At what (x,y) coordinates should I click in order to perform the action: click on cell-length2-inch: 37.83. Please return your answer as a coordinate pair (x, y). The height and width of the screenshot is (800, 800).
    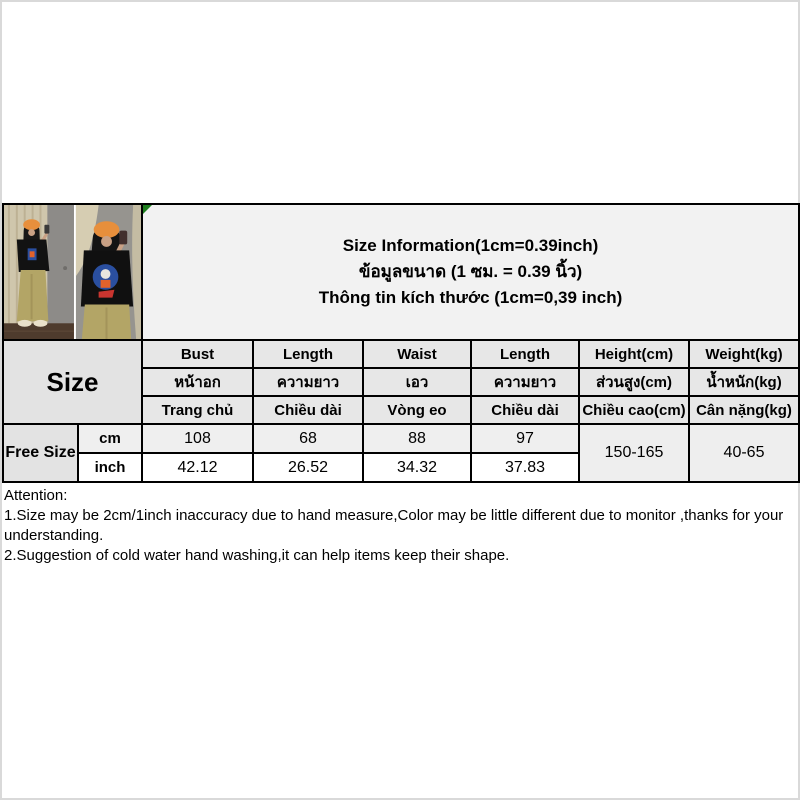
    Looking at the image, I should click on (525, 468).